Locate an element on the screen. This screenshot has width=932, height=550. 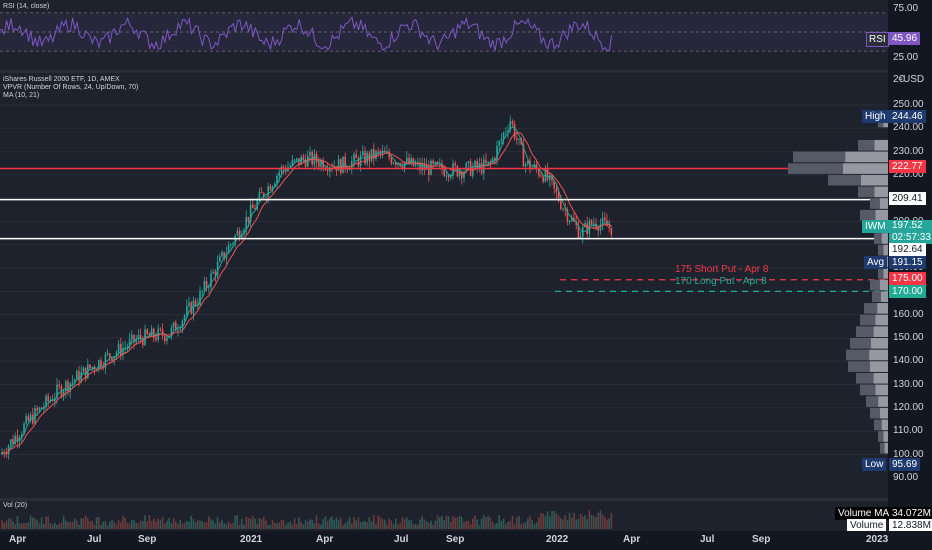
pane-separator-volume is located at coordinates (466, 499).